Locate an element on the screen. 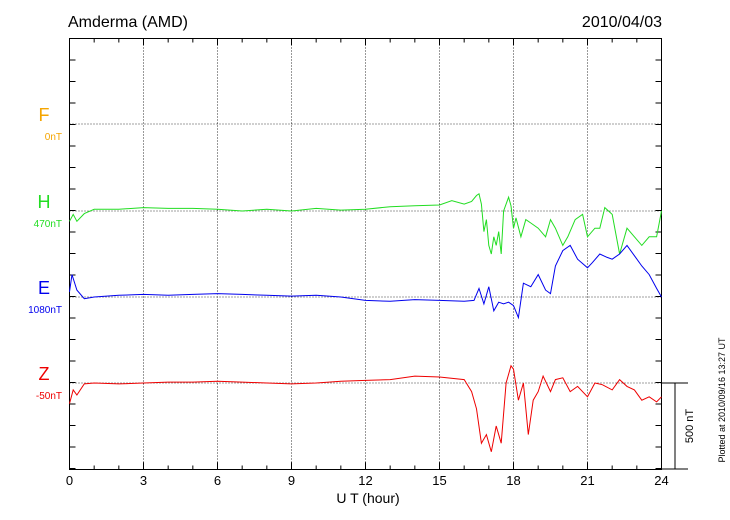 Image resolution: width=730 pixels, height=520 pixels. x-tick-label: 15 is located at coordinates (439, 480).